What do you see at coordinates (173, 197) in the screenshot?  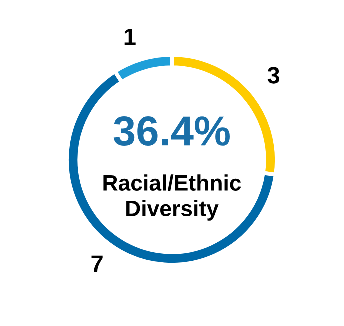 I see `text: Racial/Ethnic Diversity` at bounding box center [173, 197].